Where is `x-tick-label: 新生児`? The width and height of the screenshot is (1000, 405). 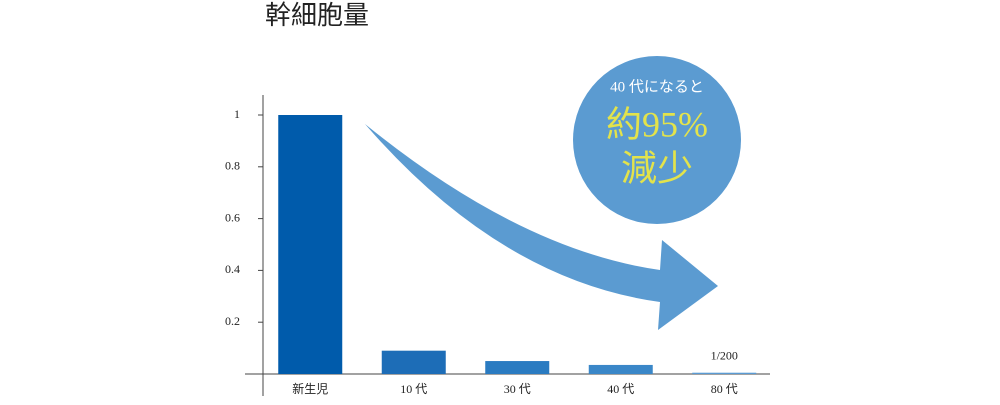 x-tick-label: 新生児 is located at coordinates (310, 388).